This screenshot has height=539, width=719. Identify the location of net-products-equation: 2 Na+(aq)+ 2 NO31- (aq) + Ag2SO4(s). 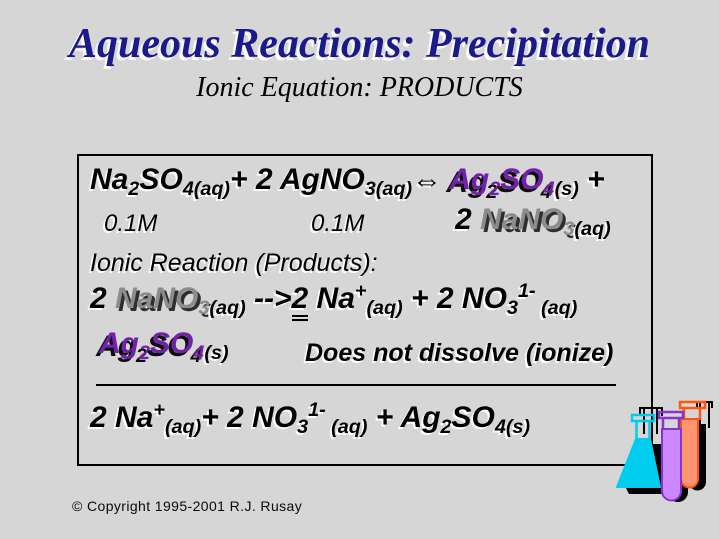
(310, 418).